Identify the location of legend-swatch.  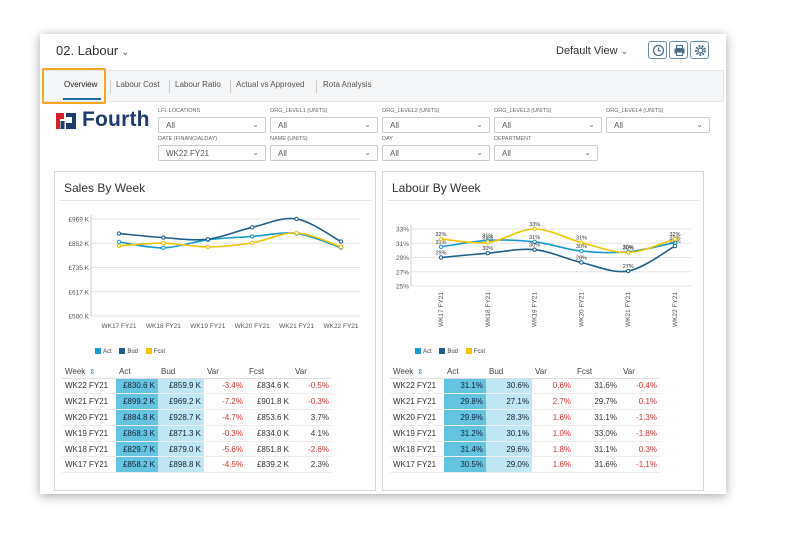
(418, 351).